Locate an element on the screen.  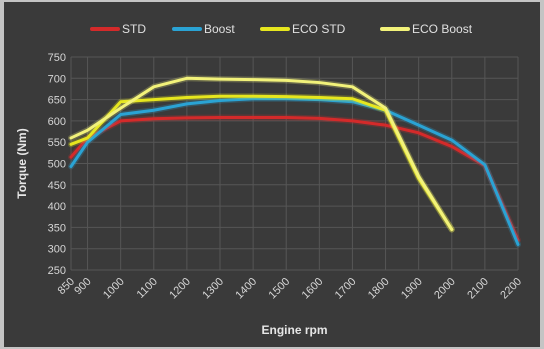
legend-label: ECO STD is located at coordinates (319, 29).